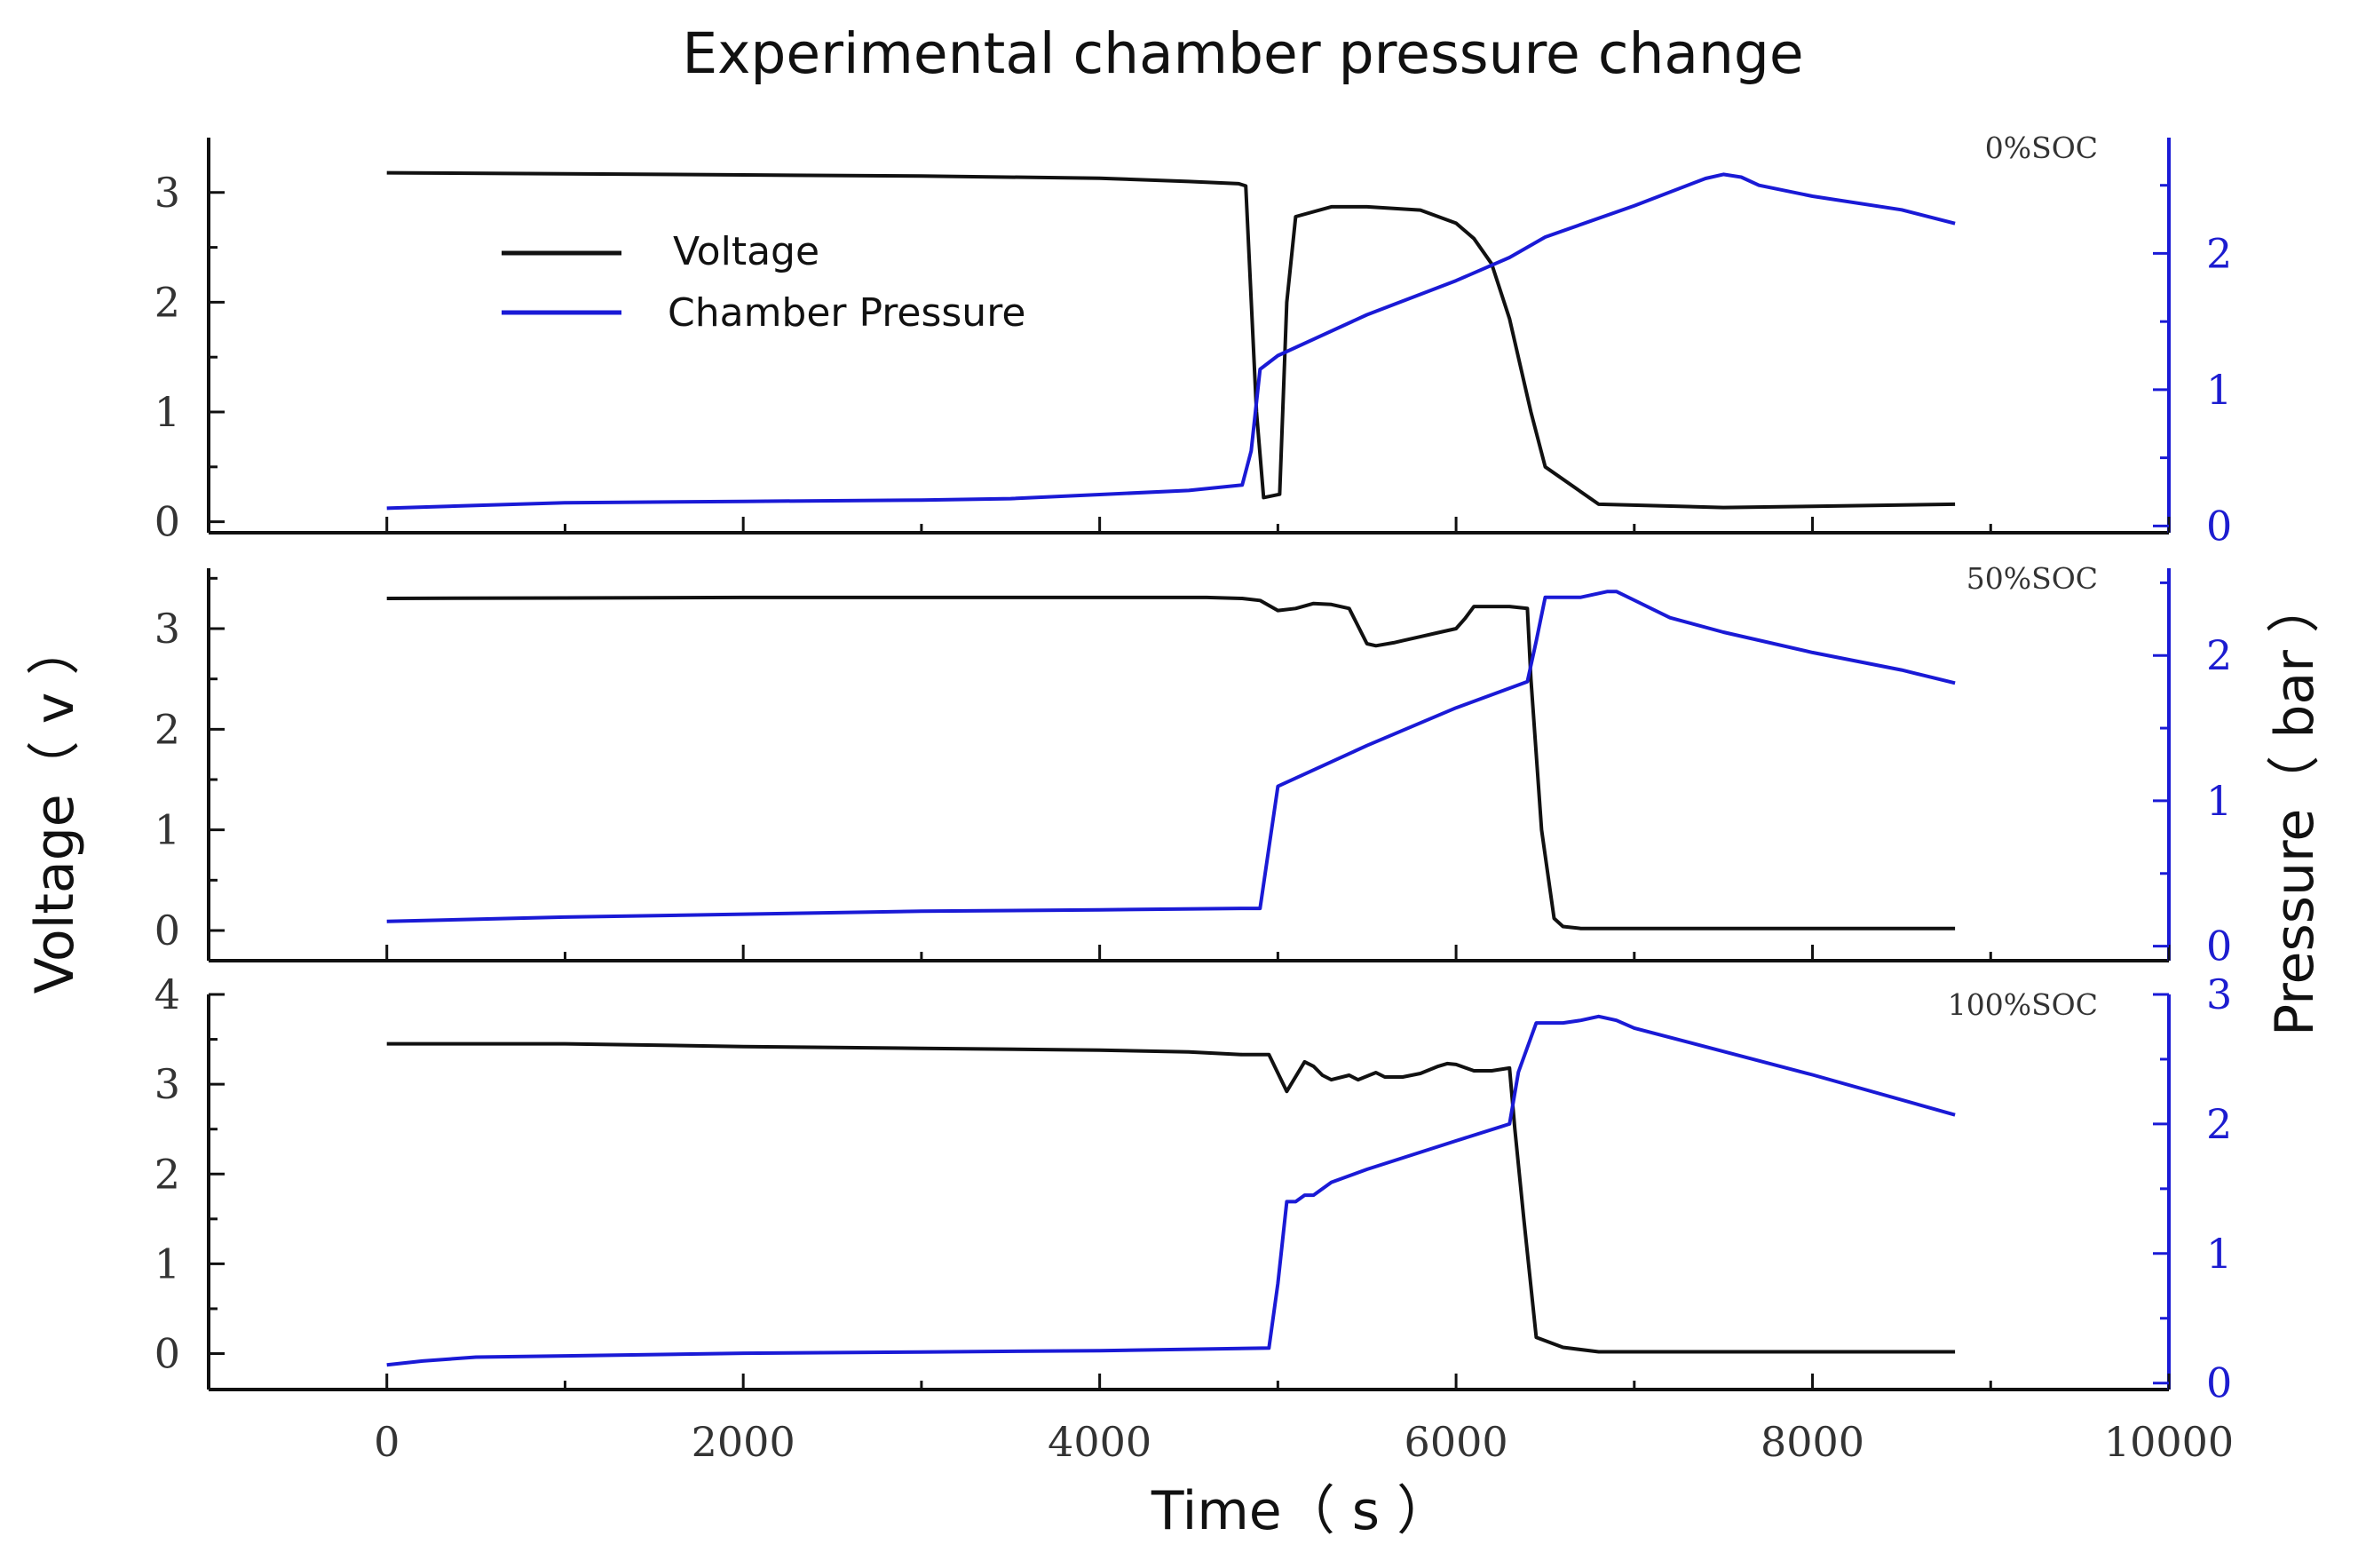 The image size is (2358, 1568). I want to click on legend: Voltage Chamber Pressure, so click(764, 282).